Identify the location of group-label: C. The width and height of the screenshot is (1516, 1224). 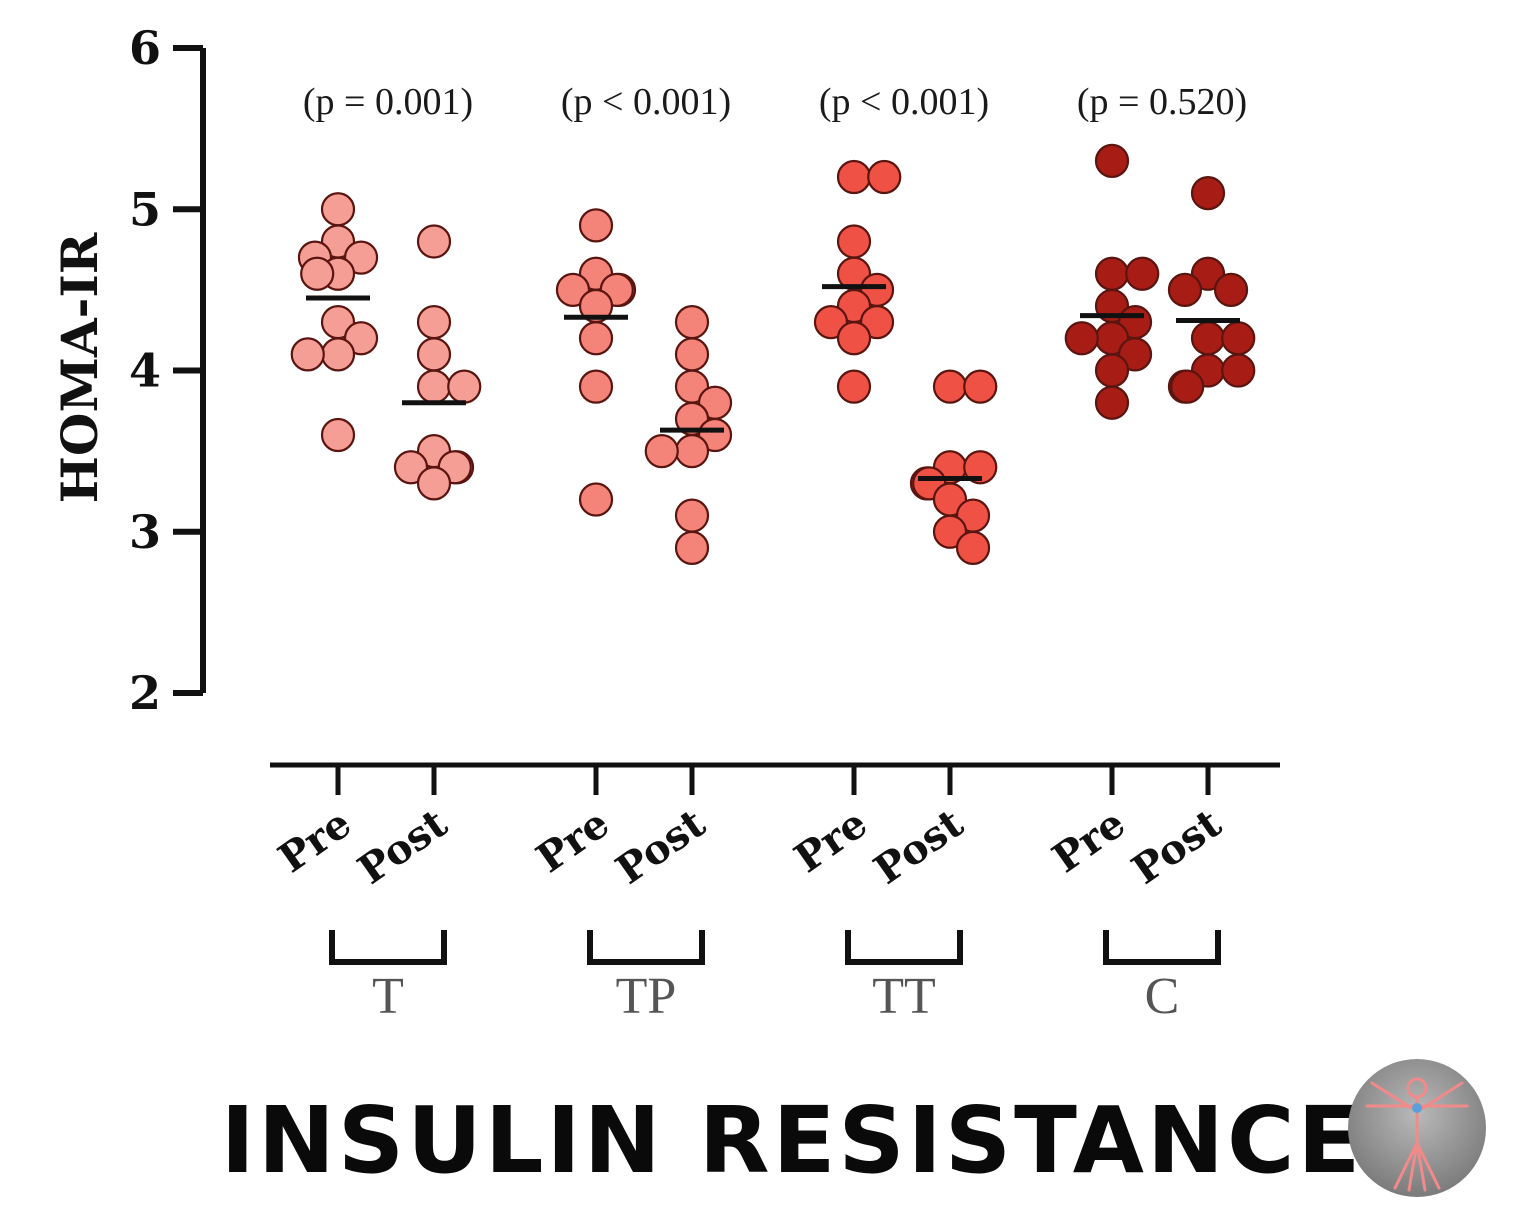
(1162, 996).